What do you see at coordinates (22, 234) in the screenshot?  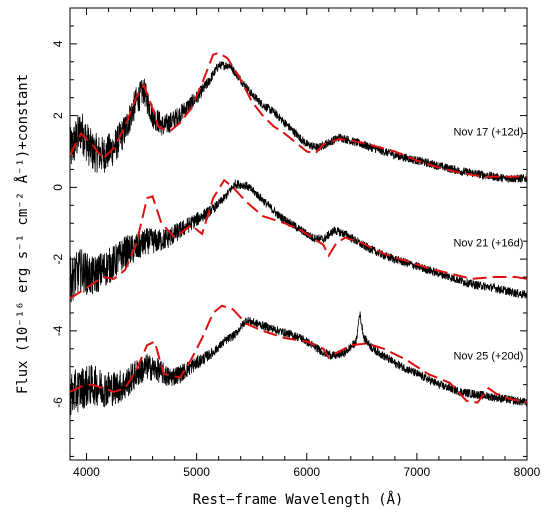 I see `y-axis-title: Flux (10⁻¹⁶ erg s⁻¹ cm⁻² Å⁻¹)+constant` at bounding box center [22, 234].